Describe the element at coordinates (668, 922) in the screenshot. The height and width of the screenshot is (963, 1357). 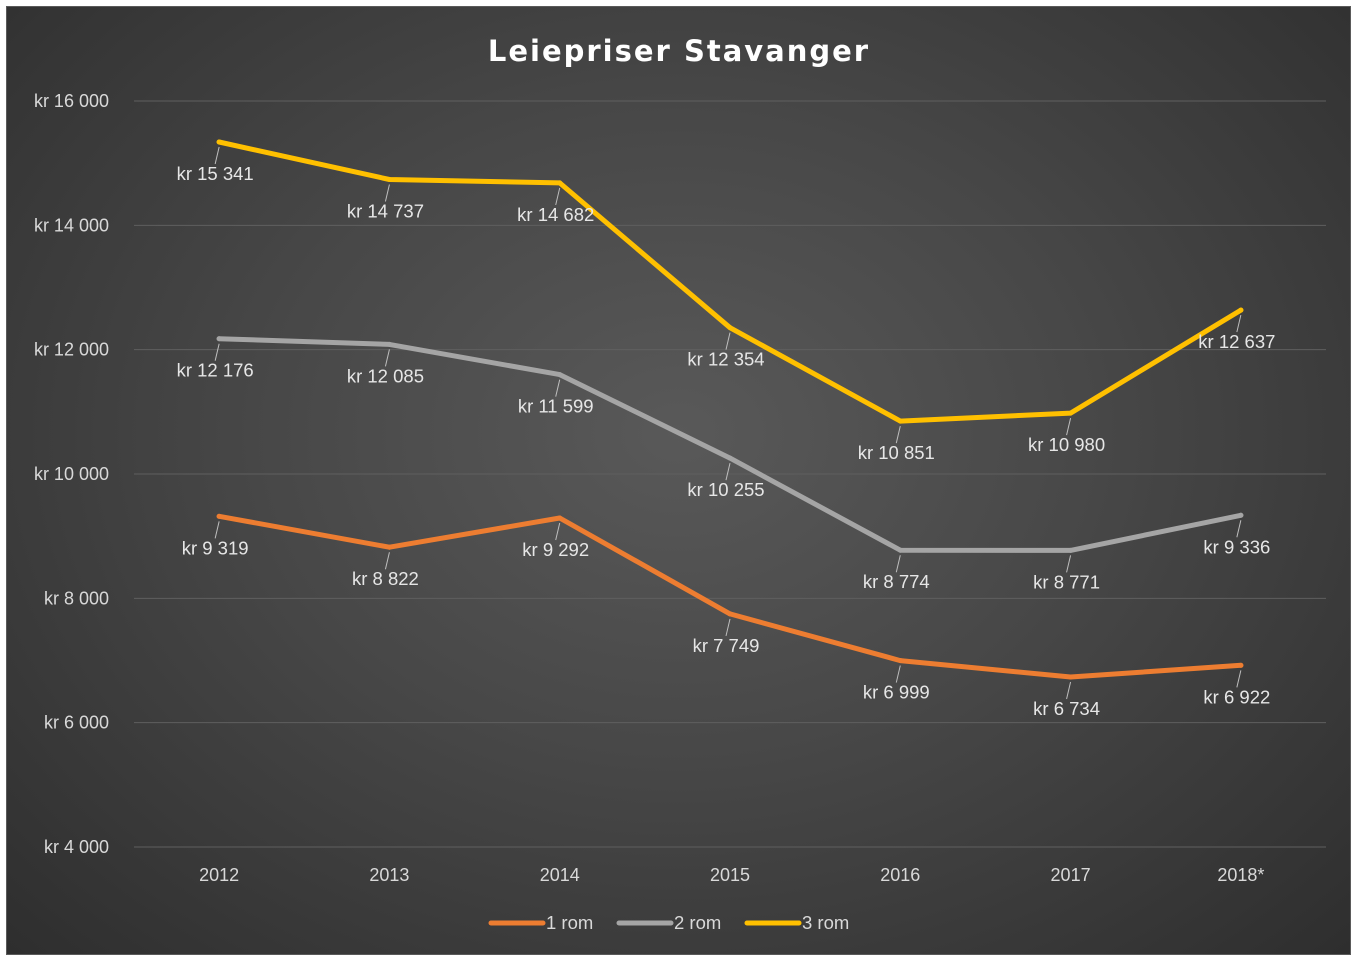
I see `legend: 1 rom 2 rom 3 rom` at that location.